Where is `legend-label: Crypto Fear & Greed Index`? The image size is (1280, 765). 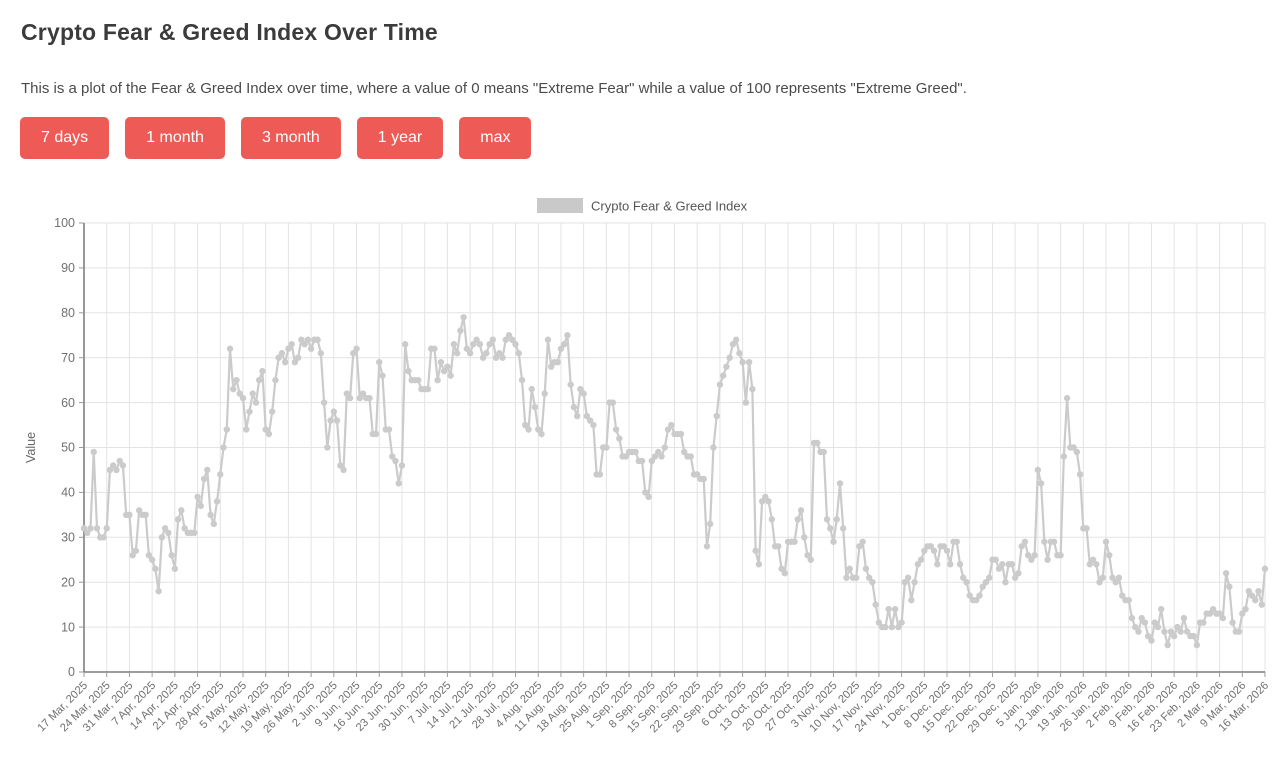 legend-label: Crypto Fear & Greed Index is located at coordinates (669, 206).